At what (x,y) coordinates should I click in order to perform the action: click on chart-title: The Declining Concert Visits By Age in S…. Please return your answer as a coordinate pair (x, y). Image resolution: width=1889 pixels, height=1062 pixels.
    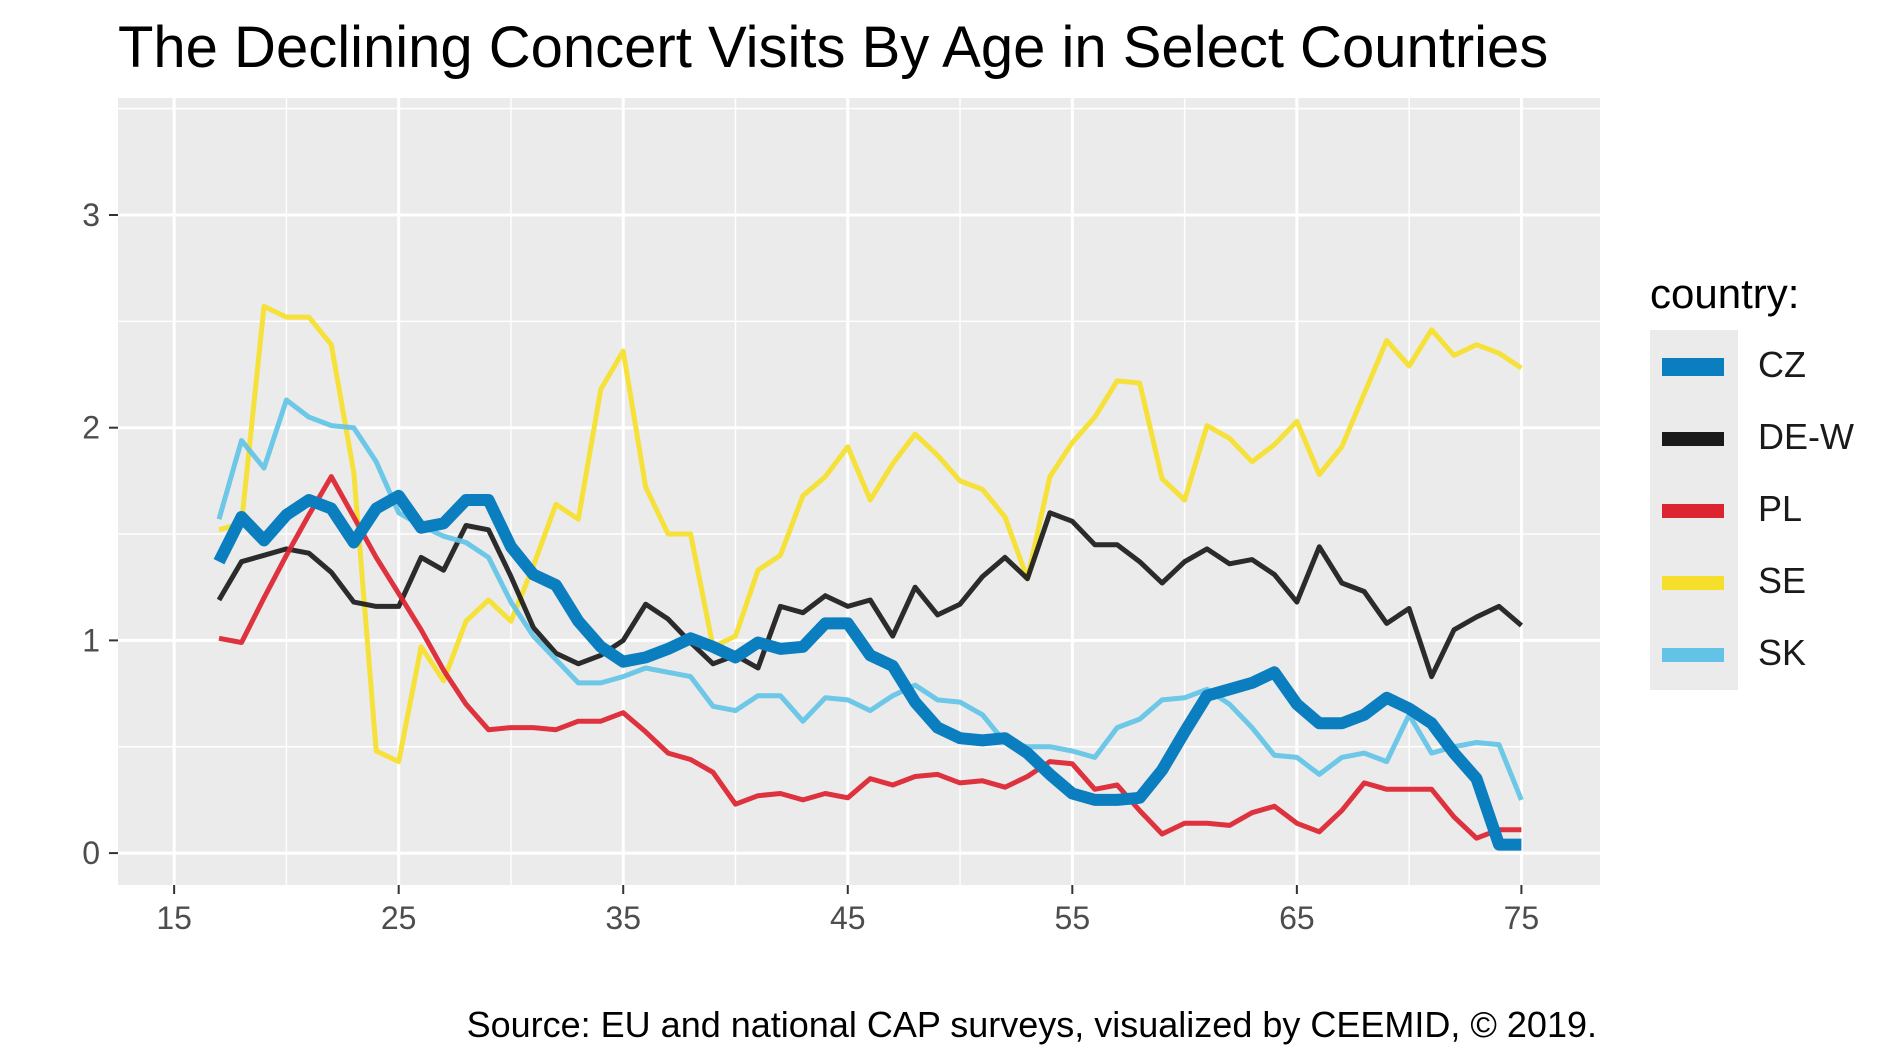
    Looking at the image, I should click on (833, 47).